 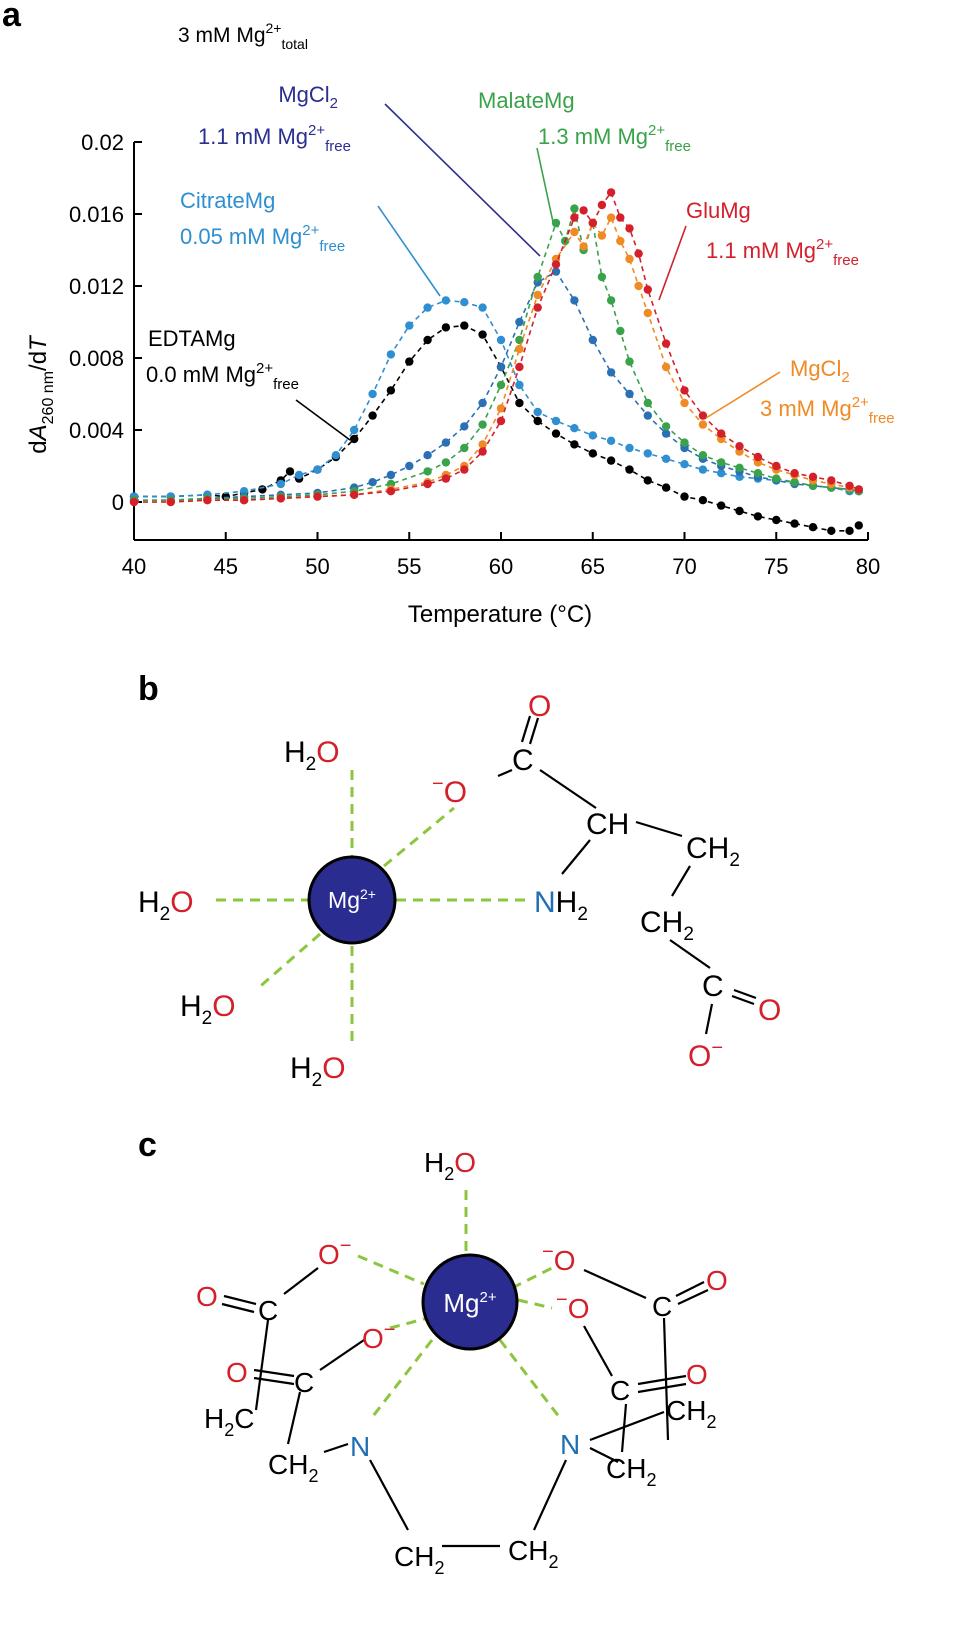 I want to click on panel-c-bonds, so click(x=459, y=1305).